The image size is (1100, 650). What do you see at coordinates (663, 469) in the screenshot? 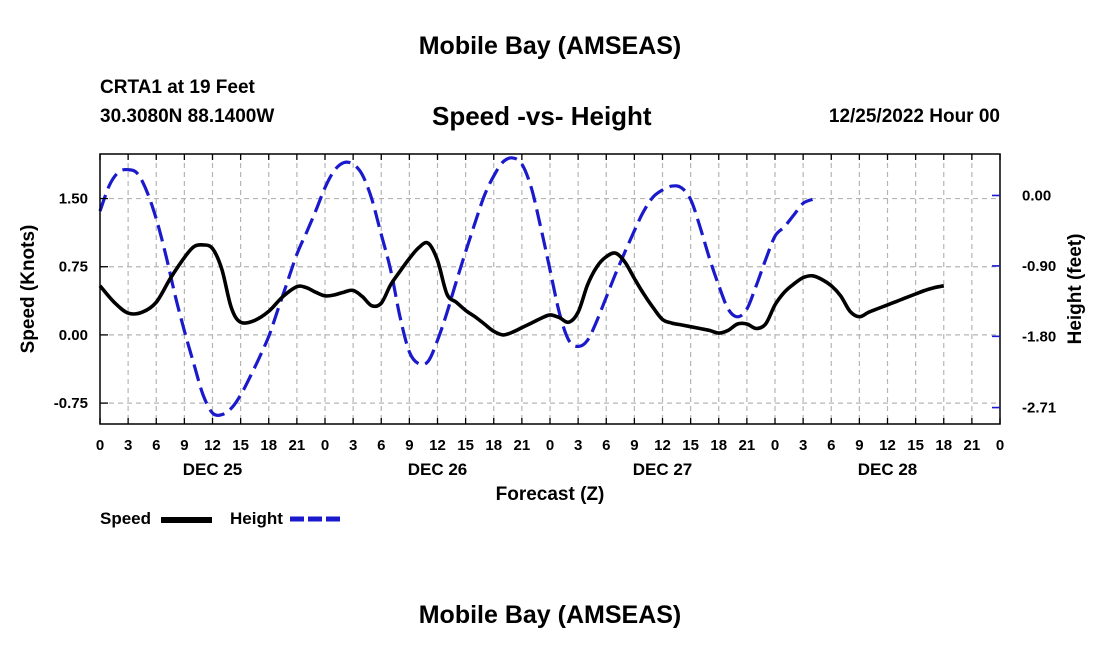
I see `day-label: DEC 27` at bounding box center [663, 469].